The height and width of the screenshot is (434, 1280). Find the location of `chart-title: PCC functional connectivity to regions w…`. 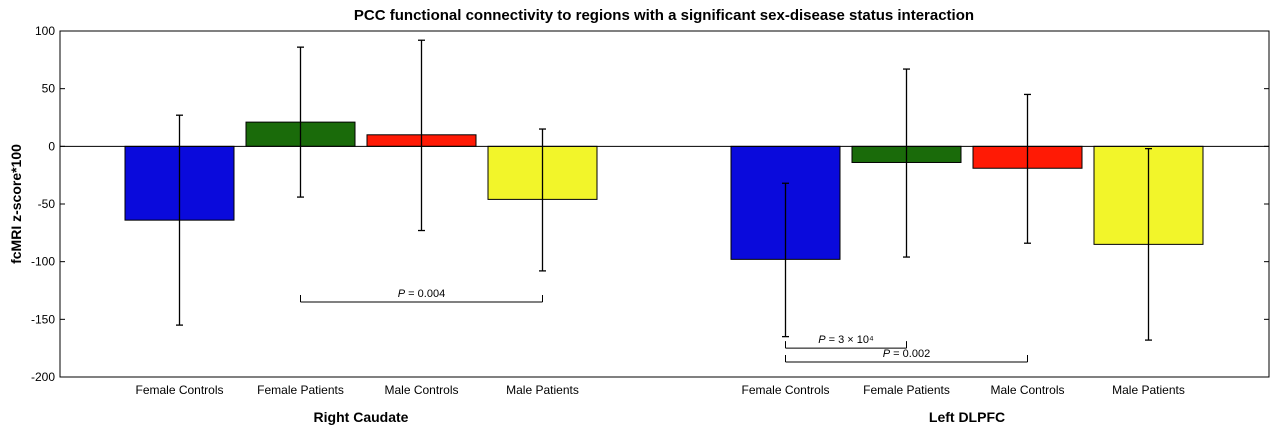

chart-title: PCC functional connectivity to regions w… is located at coordinates (664, 15).